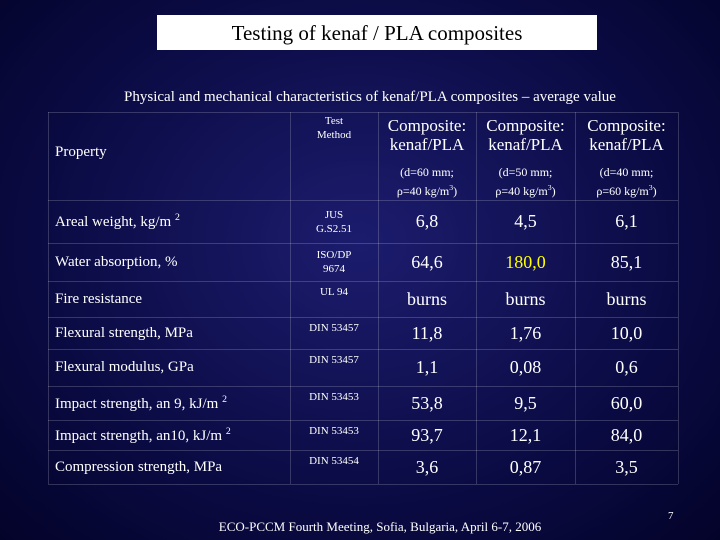 The image size is (720, 540). What do you see at coordinates (137, 403) in the screenshot?
I see `property-text: Impact strength, an 9, kJ/m` at bounding box center [137, 403].